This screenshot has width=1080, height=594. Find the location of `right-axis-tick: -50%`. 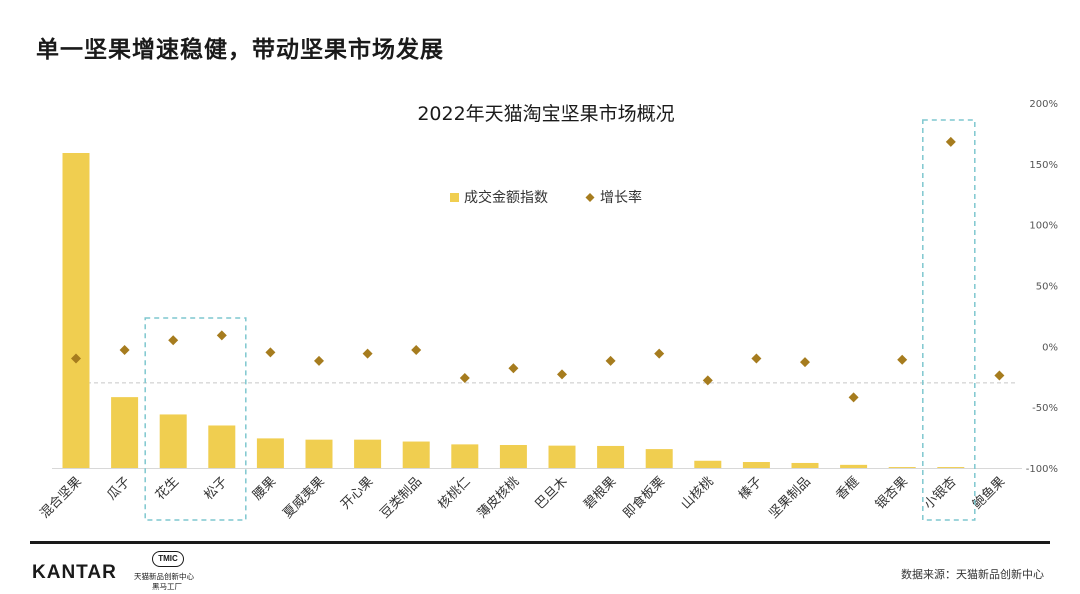

right-axis-tick: -50% is located at coordinates (1045, 408).